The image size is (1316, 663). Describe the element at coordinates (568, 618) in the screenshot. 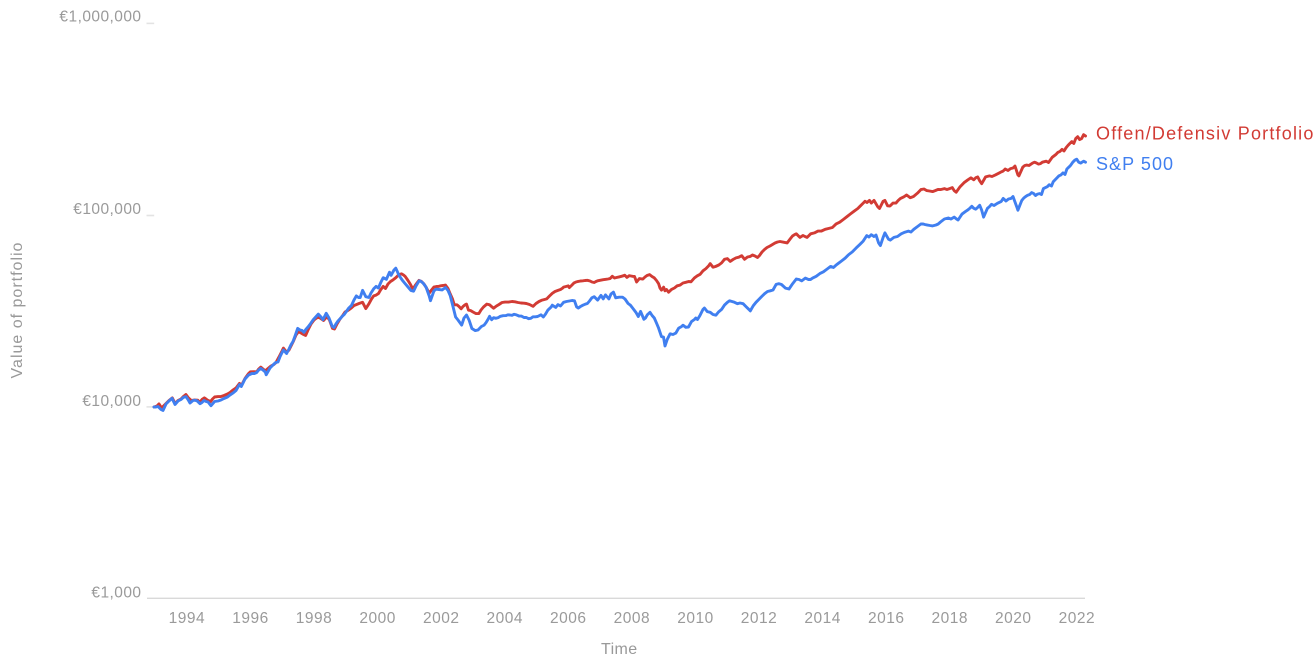

I see `svg-text: 2006` at that location.